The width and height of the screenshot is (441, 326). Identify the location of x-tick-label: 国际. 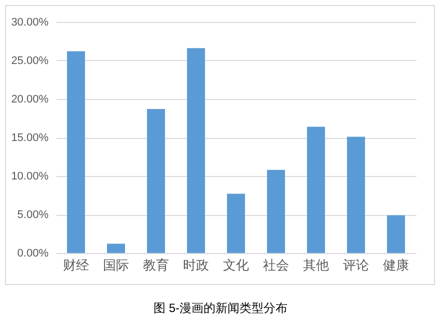
(116, 265).